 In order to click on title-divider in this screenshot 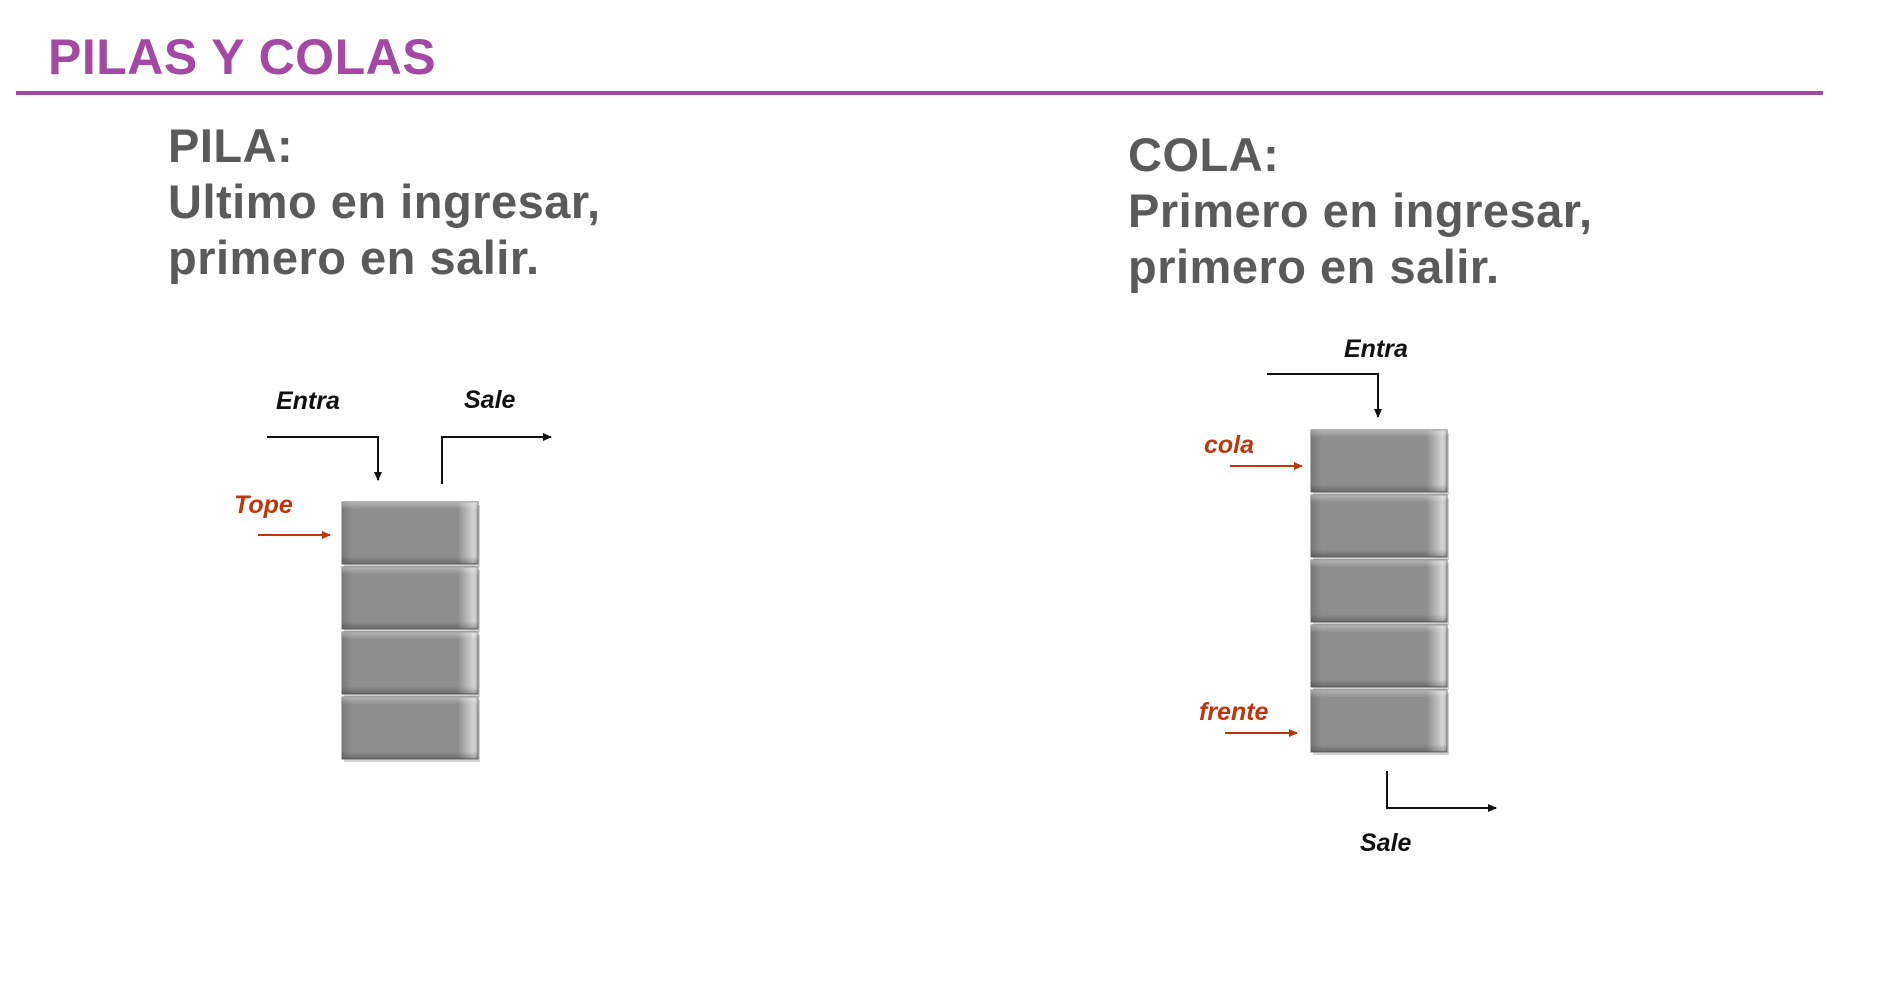, I will do `click(919, 93)`.